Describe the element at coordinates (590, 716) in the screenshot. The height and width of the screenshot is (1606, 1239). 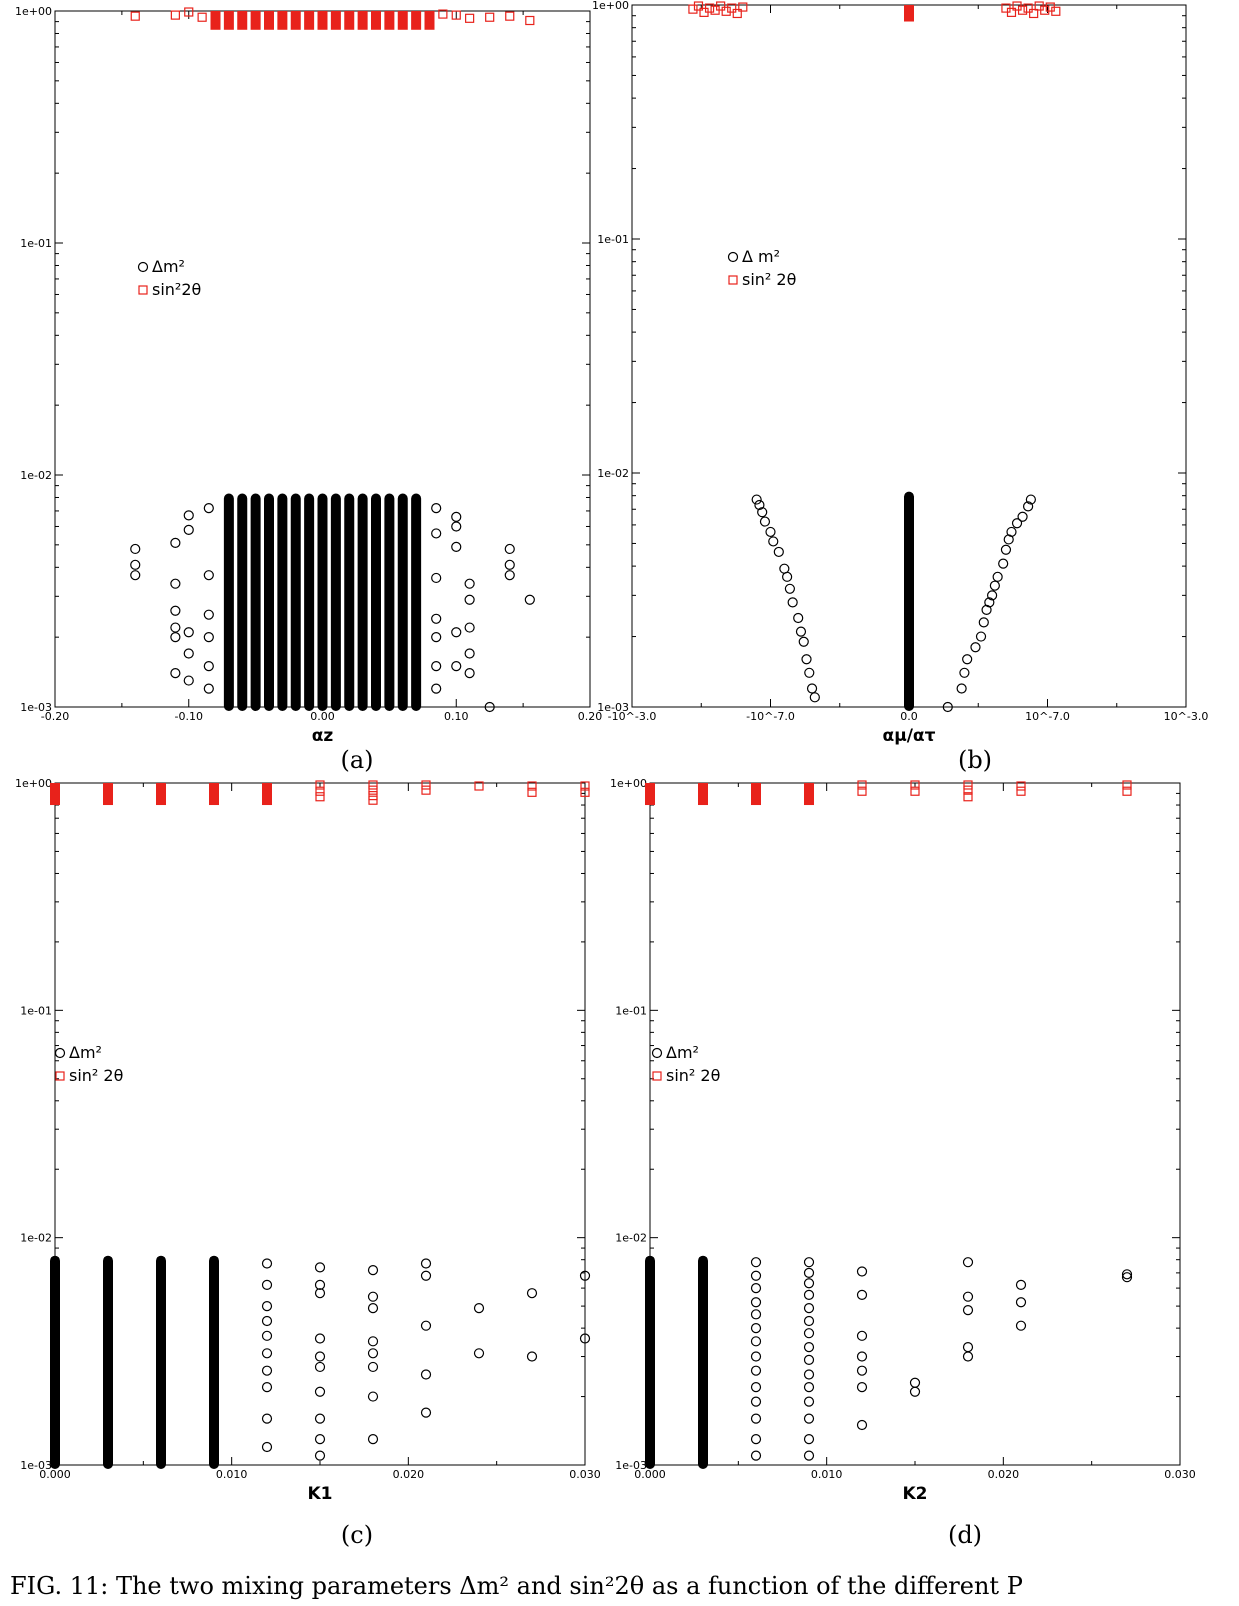
I see `x-tick-label: 0.20` at that location.